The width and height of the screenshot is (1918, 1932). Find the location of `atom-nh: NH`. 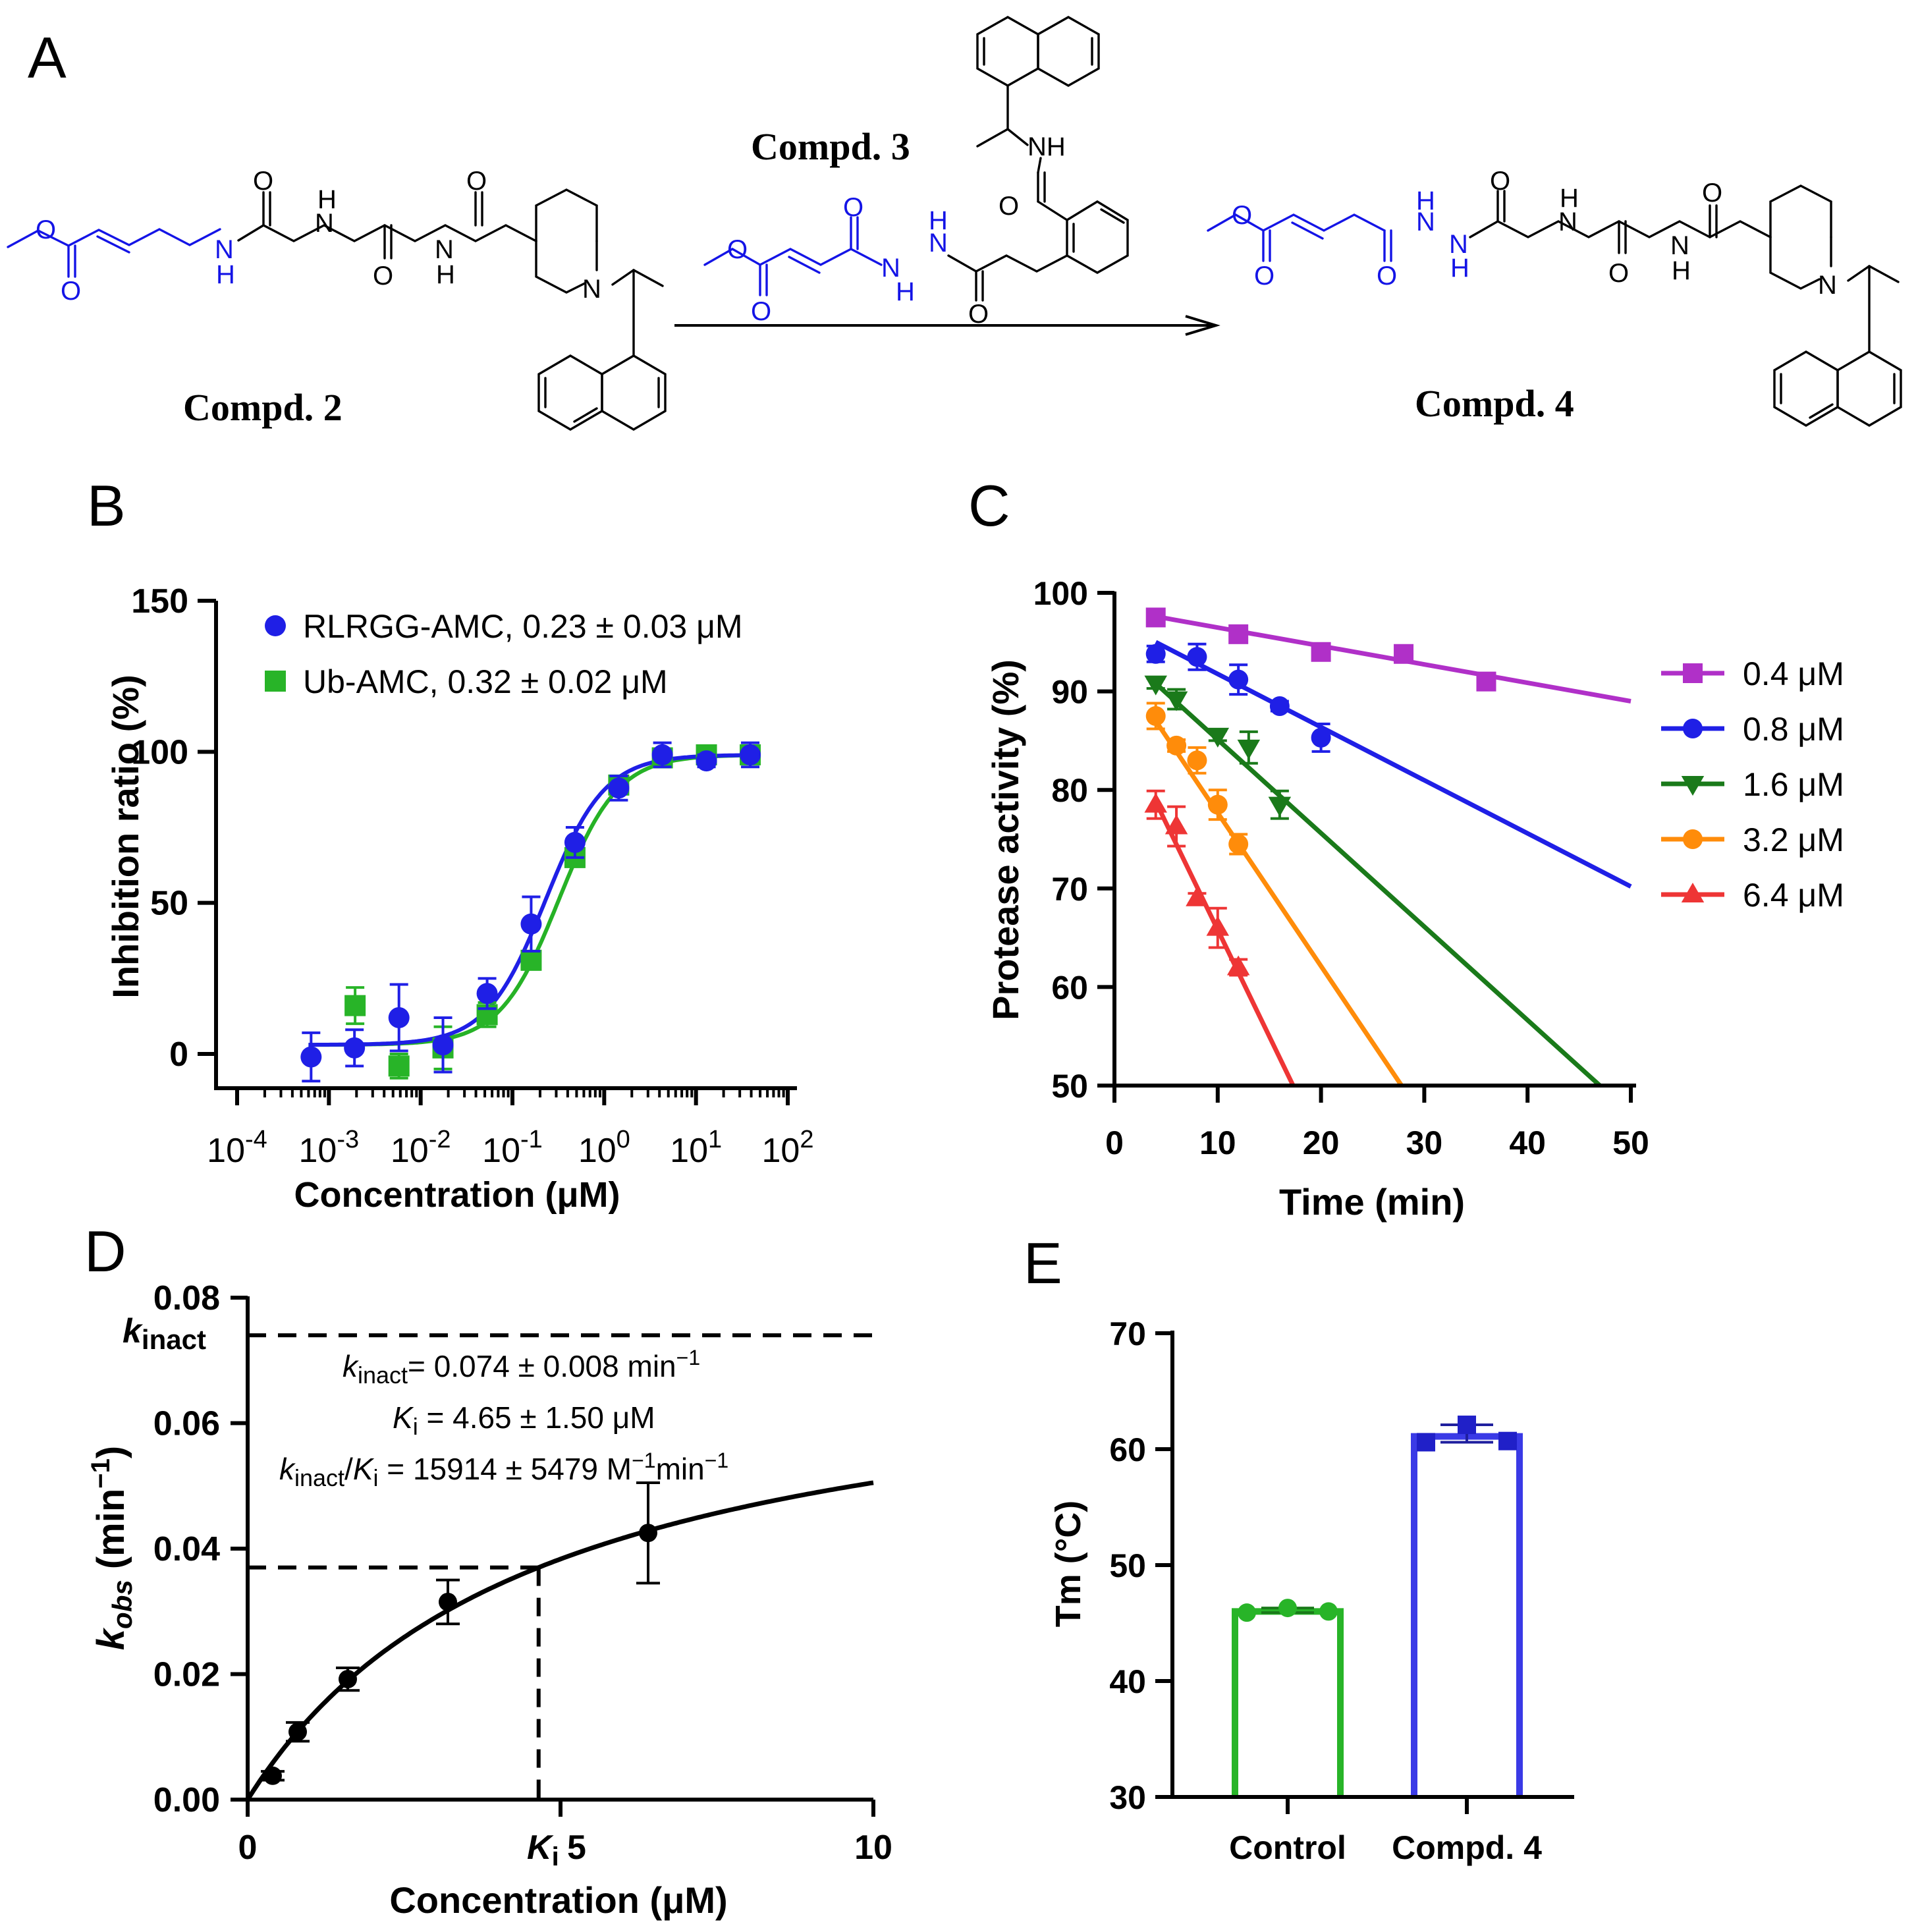

atom-nh: NH is located at coordinates (1047, 146).